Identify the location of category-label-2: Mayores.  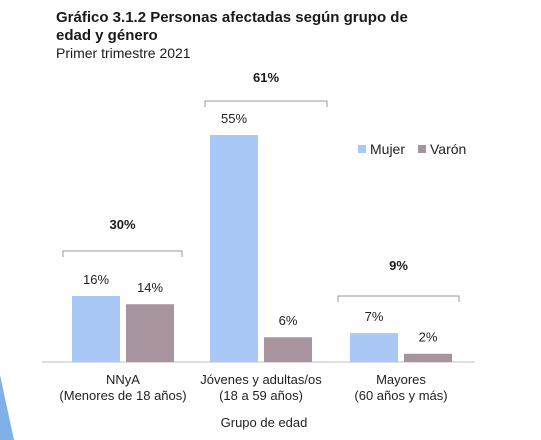
(401, 379).